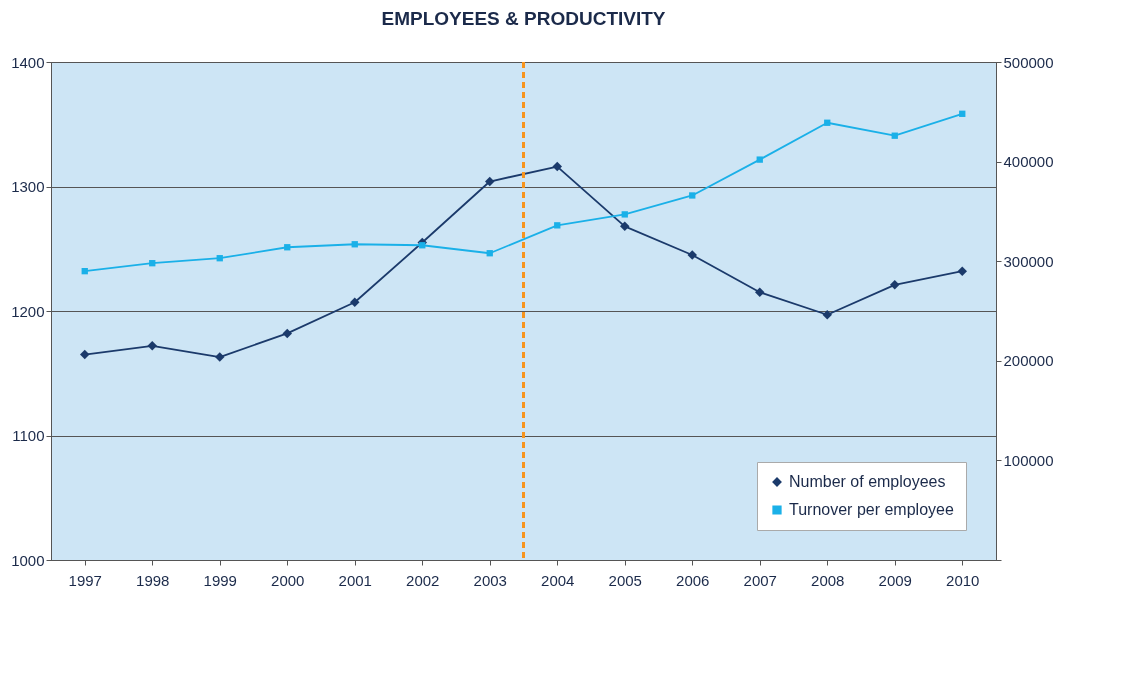 This screenshot has height=682, width=1139. What do you see at coordinates (895, 580) in the screenshot?
I see `x-tick-label: 2009` at bounding box center [895, 580].